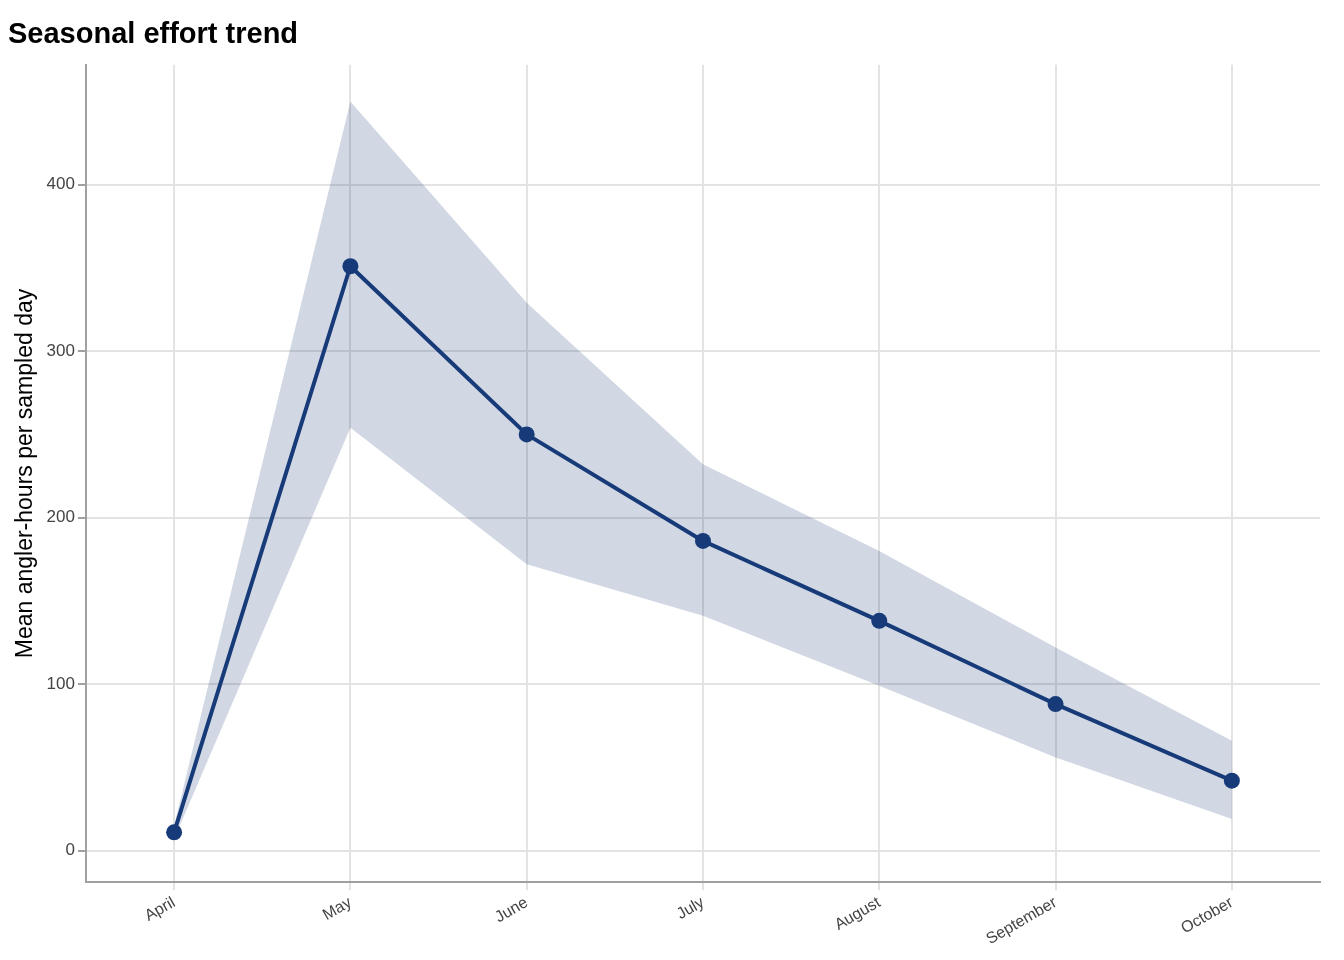 The height and width of the screenshot is (960, 1344). Describe the element at coordinates (60, 184) in the screenshot. I see `y-tick-label: 400` at that location.